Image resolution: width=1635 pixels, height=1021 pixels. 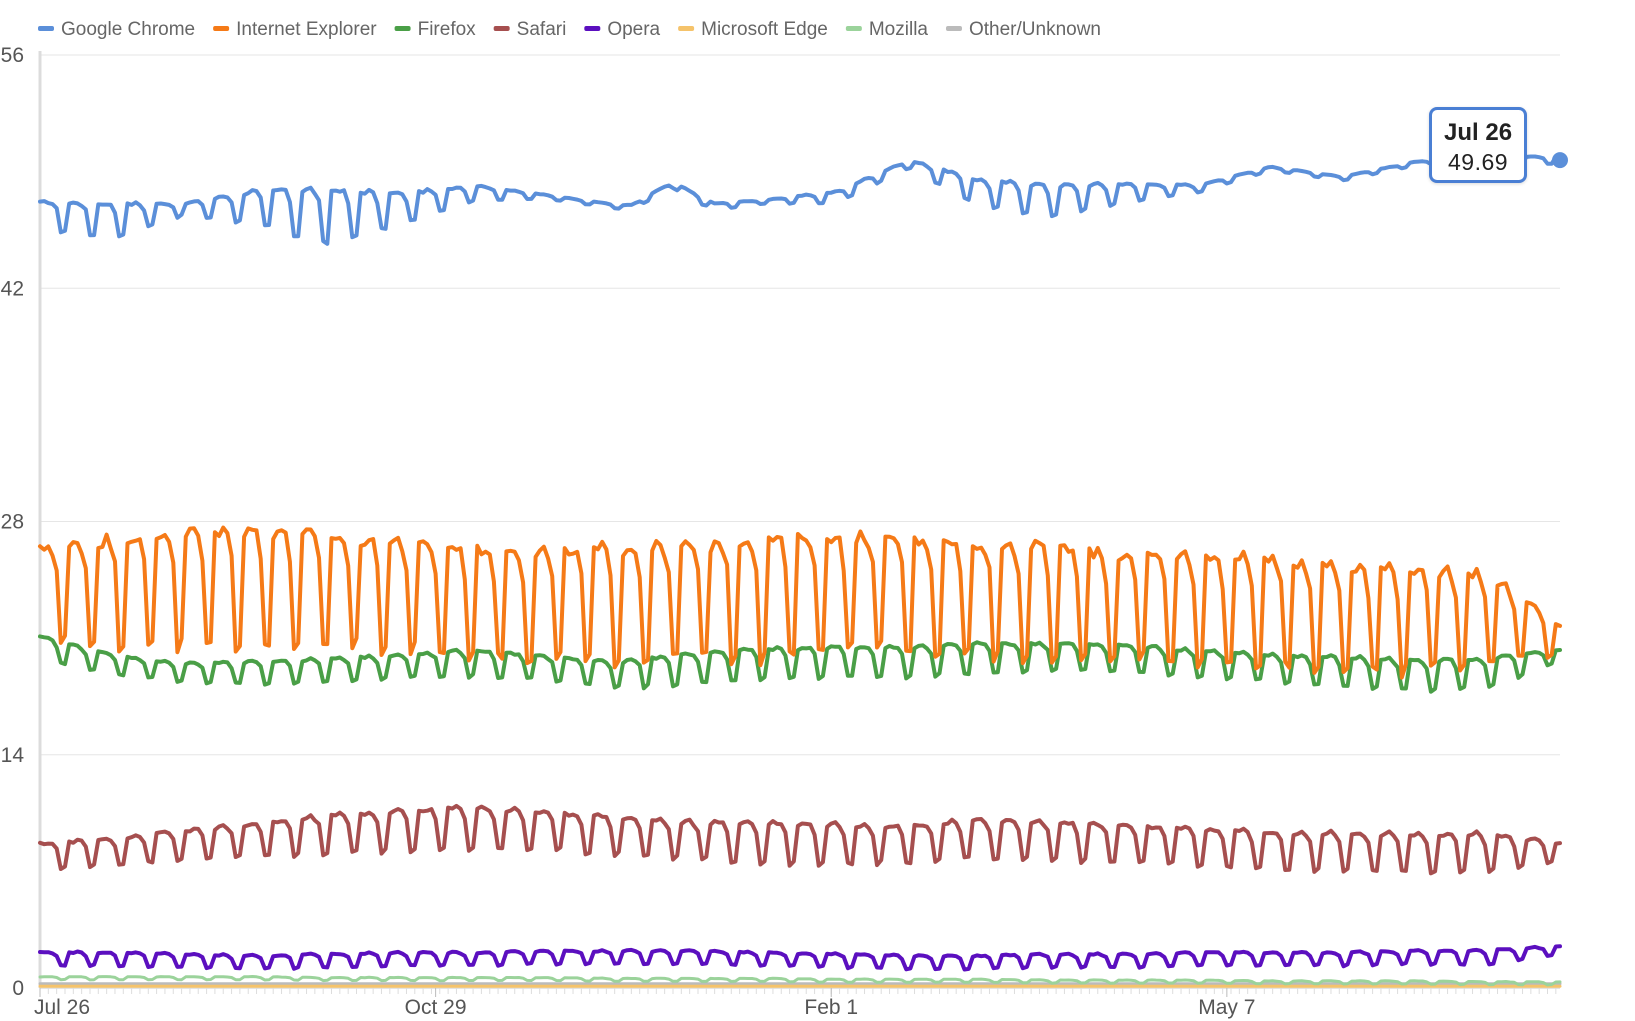 What do you see at coordinates (501, 28) in the screenshot?
I see `legend-swatch-safari` at bounding box center [501, 28].